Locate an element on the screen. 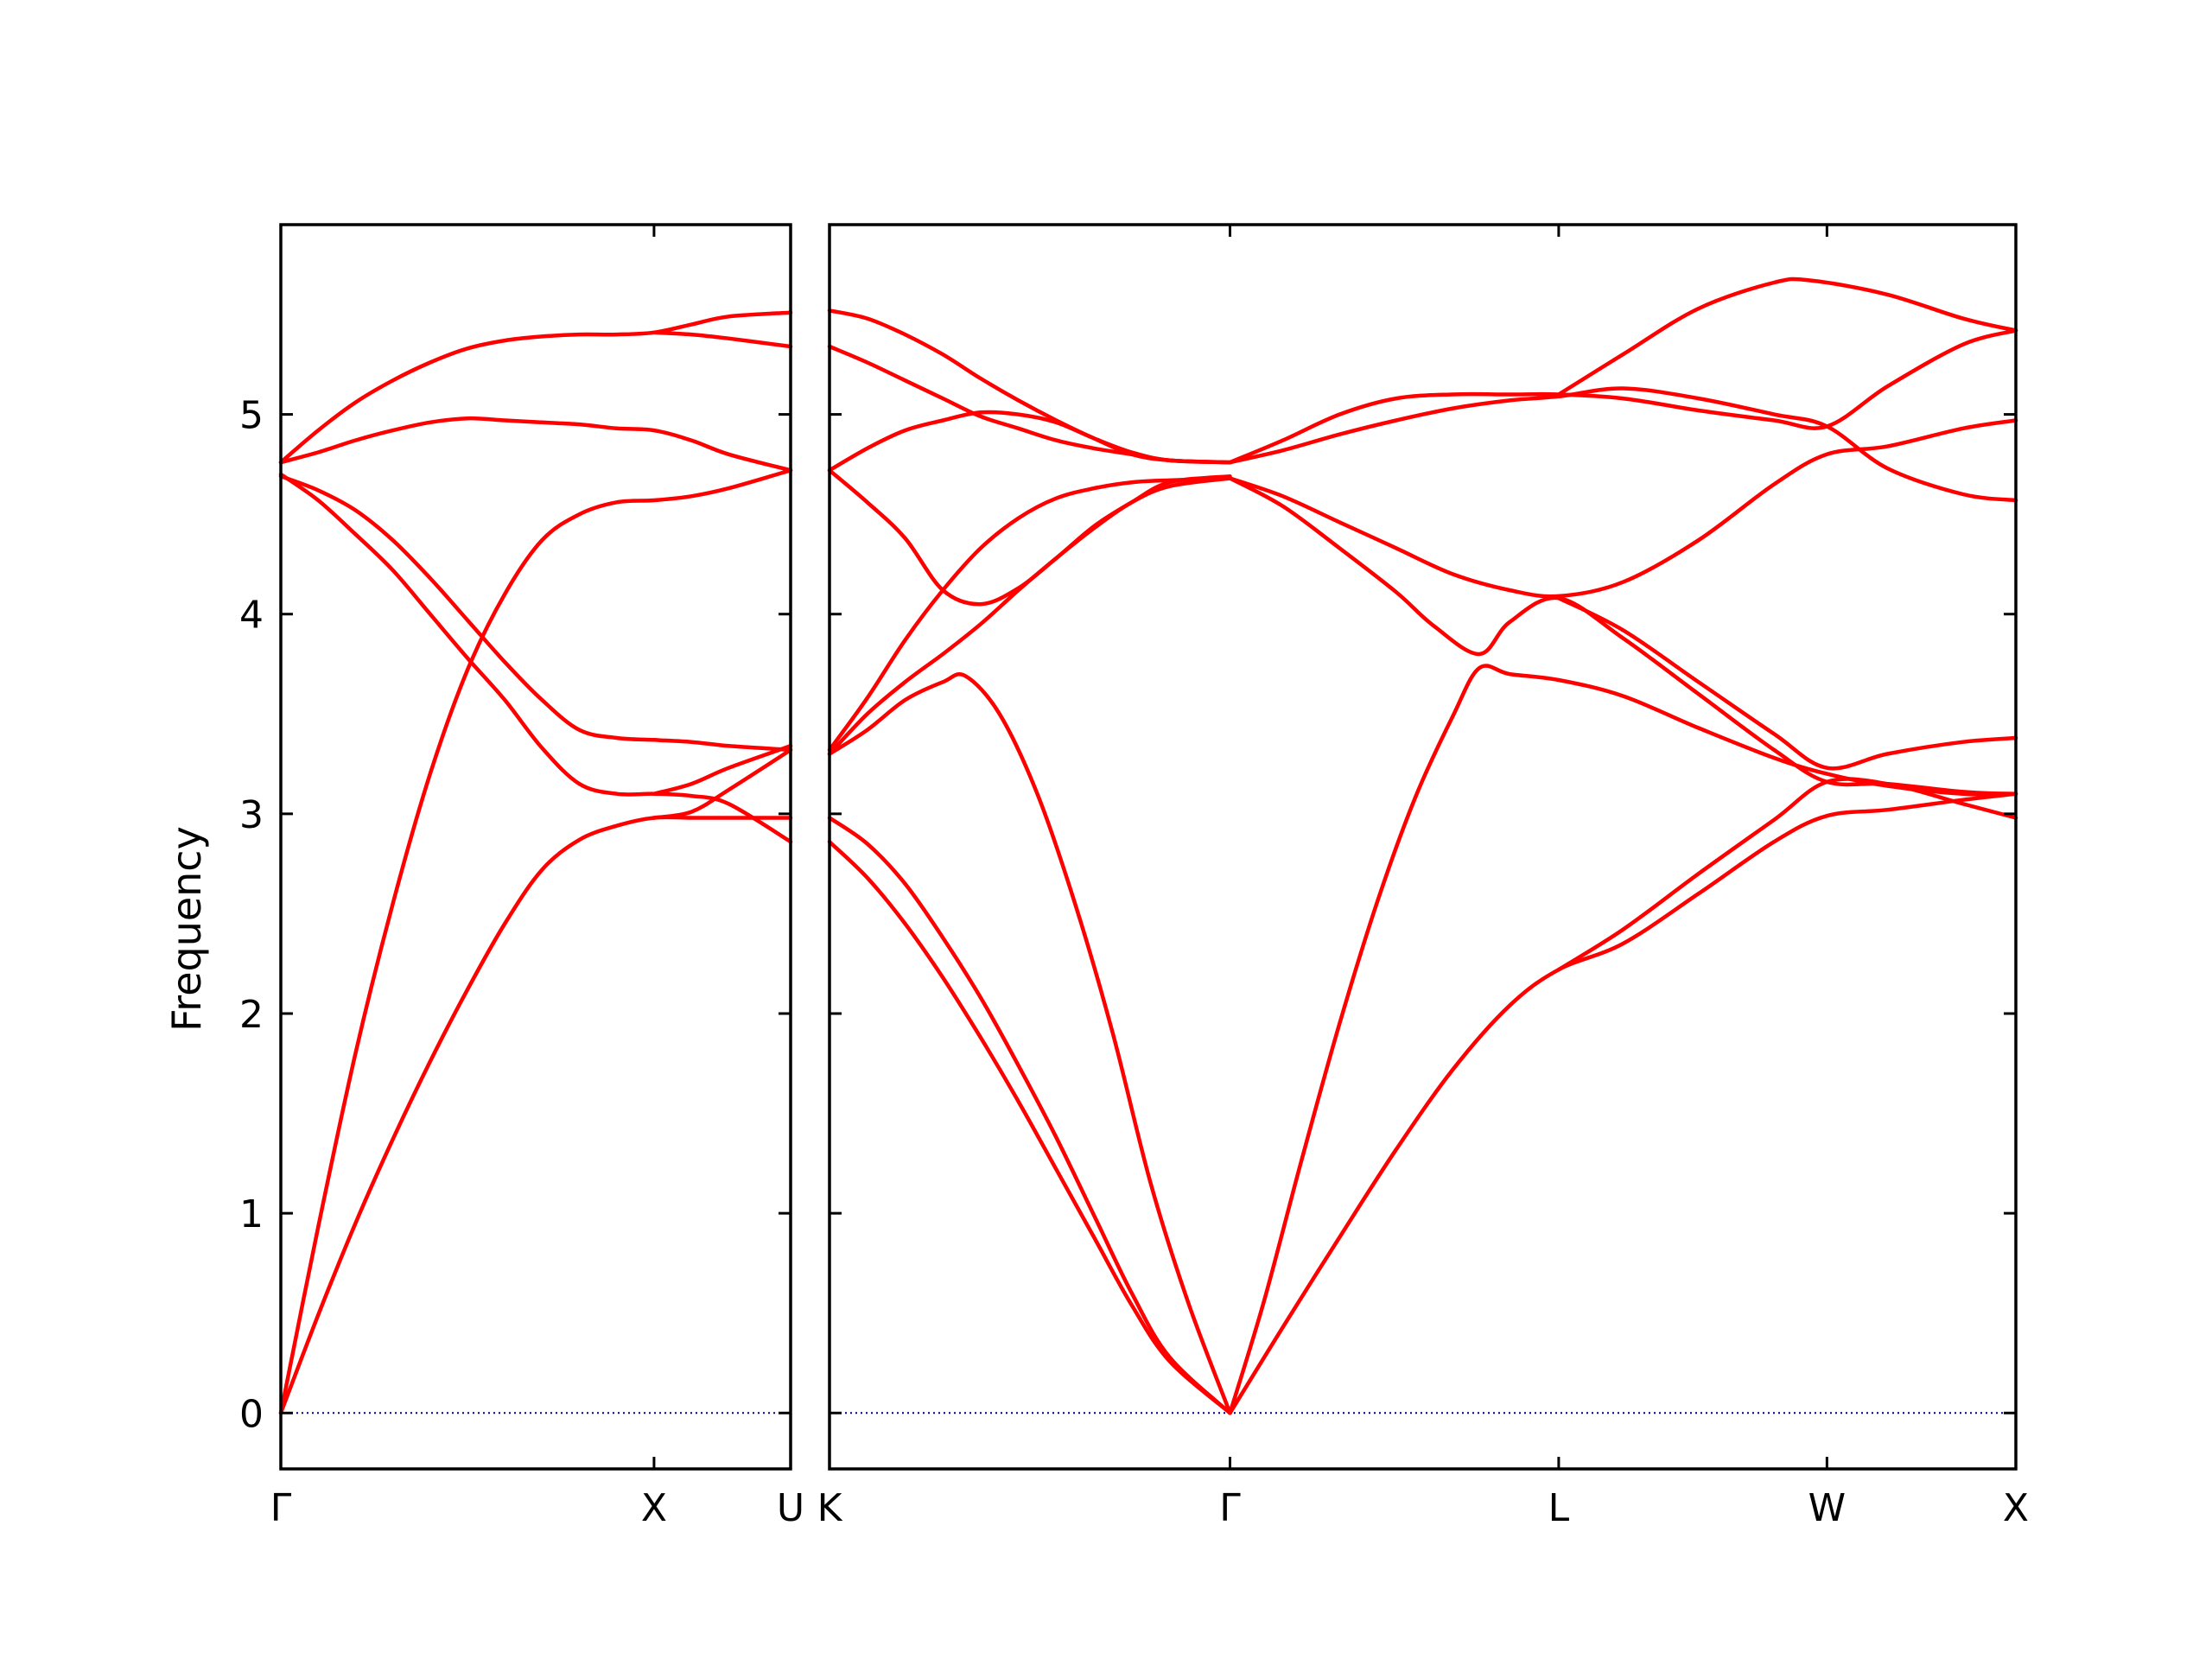  y-tick-label: 0 is located at coordinates (251, 1414).